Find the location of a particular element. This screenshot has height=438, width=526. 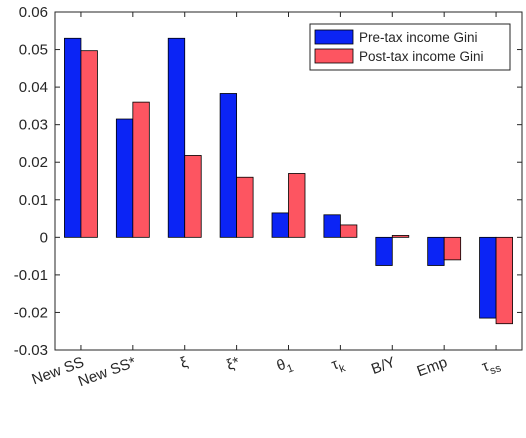

y-tick-label: -0.02 is located at coordinates (31, 312).